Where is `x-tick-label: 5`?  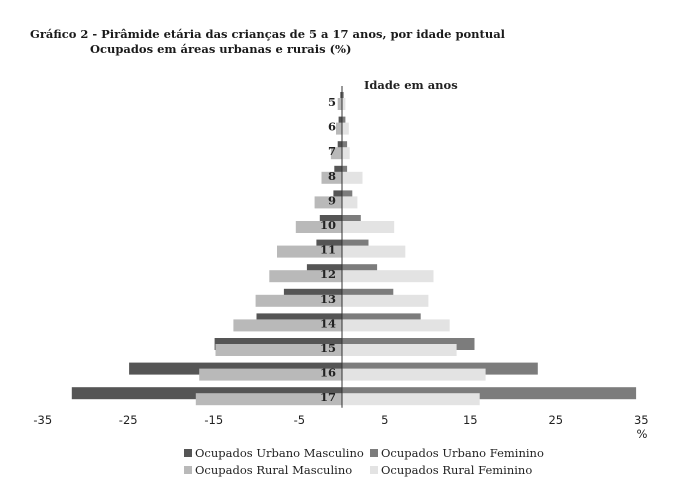
x-tick-label: 5 is located at coordinates (384, 420).